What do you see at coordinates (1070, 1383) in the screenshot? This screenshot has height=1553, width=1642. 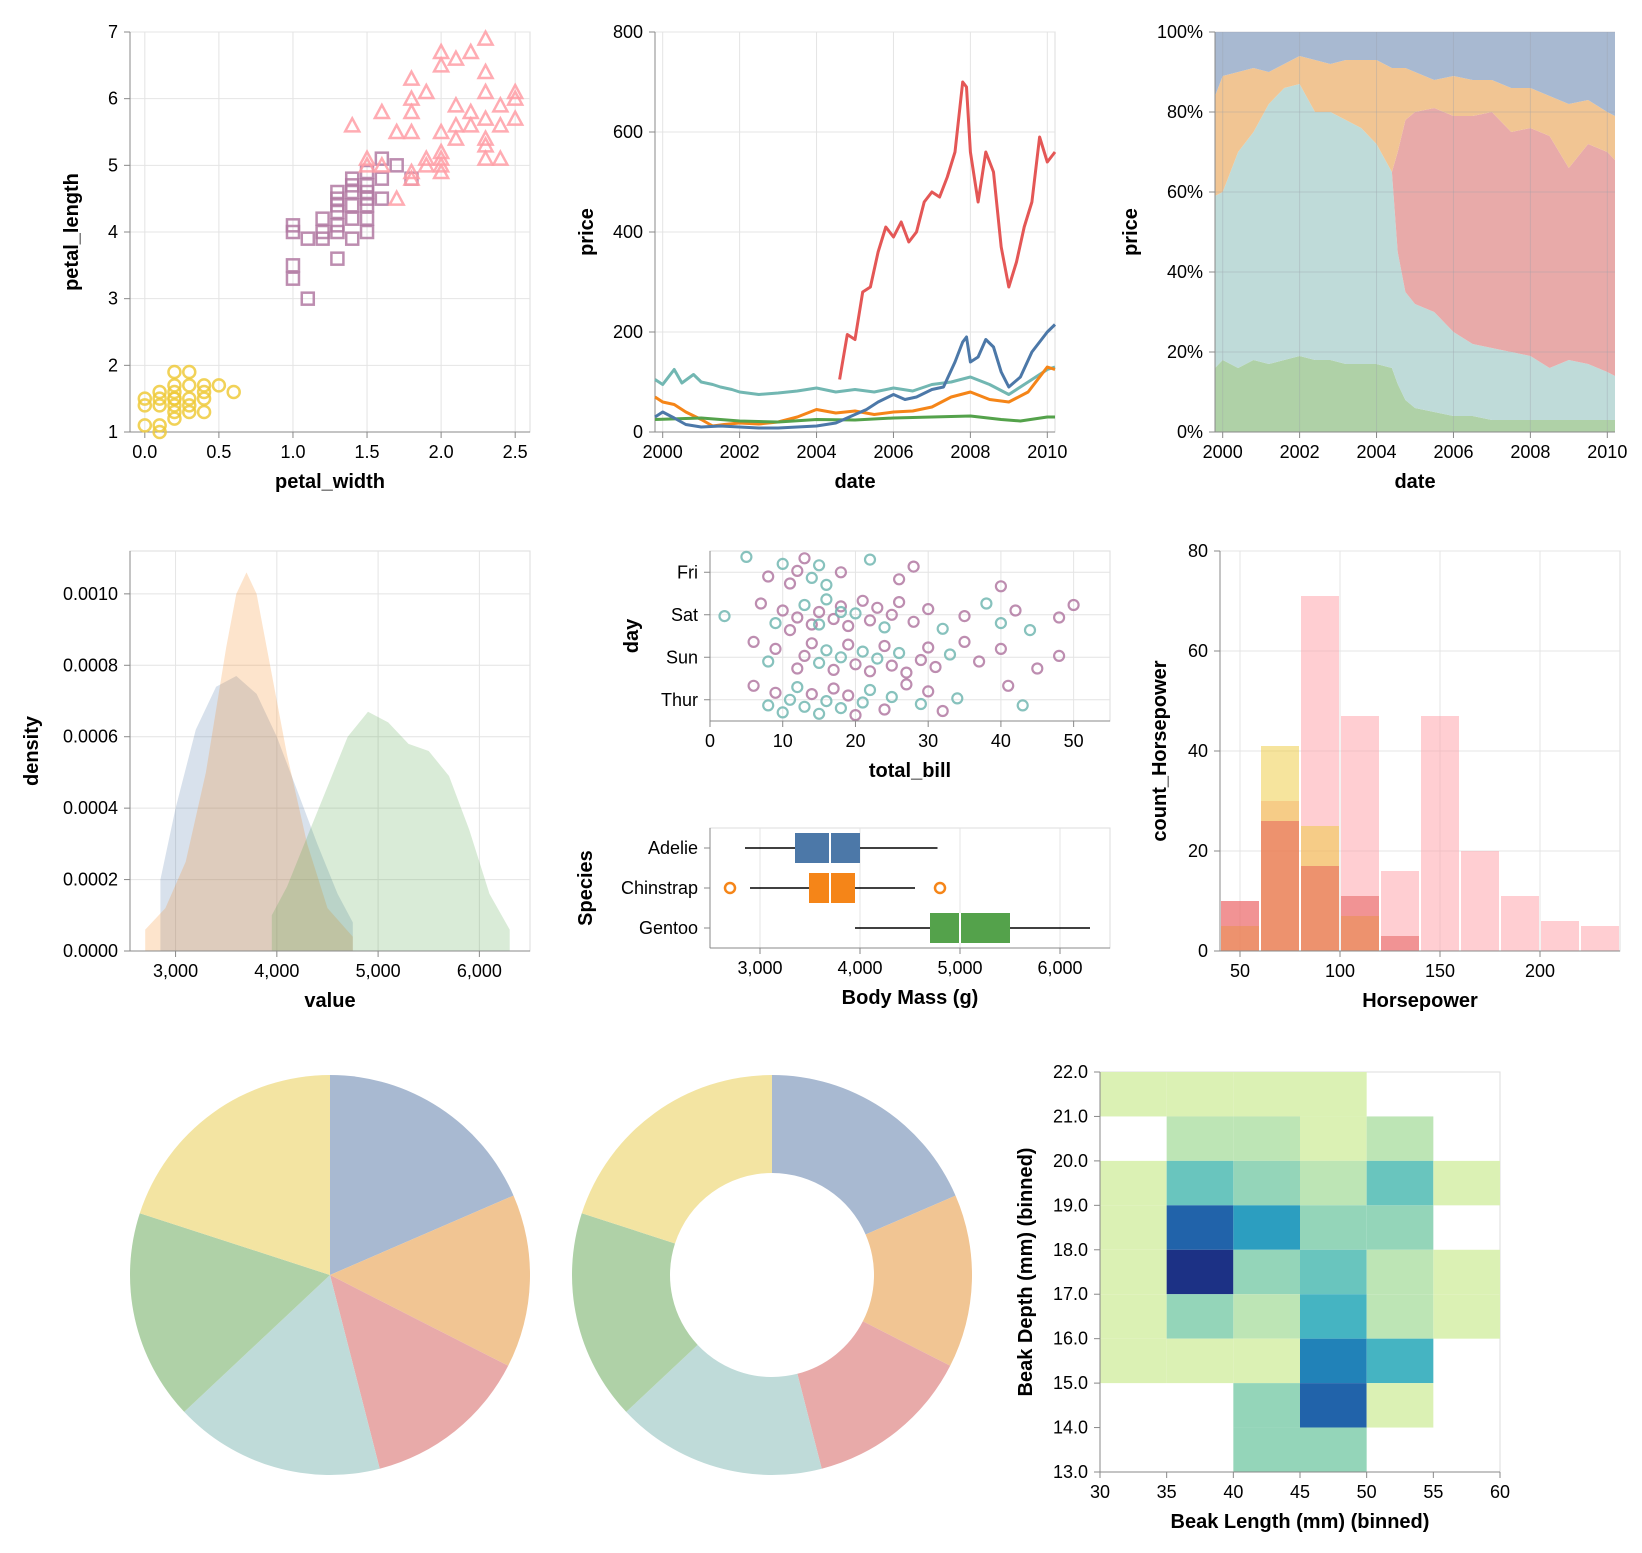 I see `y-tick-label: 15.0` at bounding box center [1070, 1383].